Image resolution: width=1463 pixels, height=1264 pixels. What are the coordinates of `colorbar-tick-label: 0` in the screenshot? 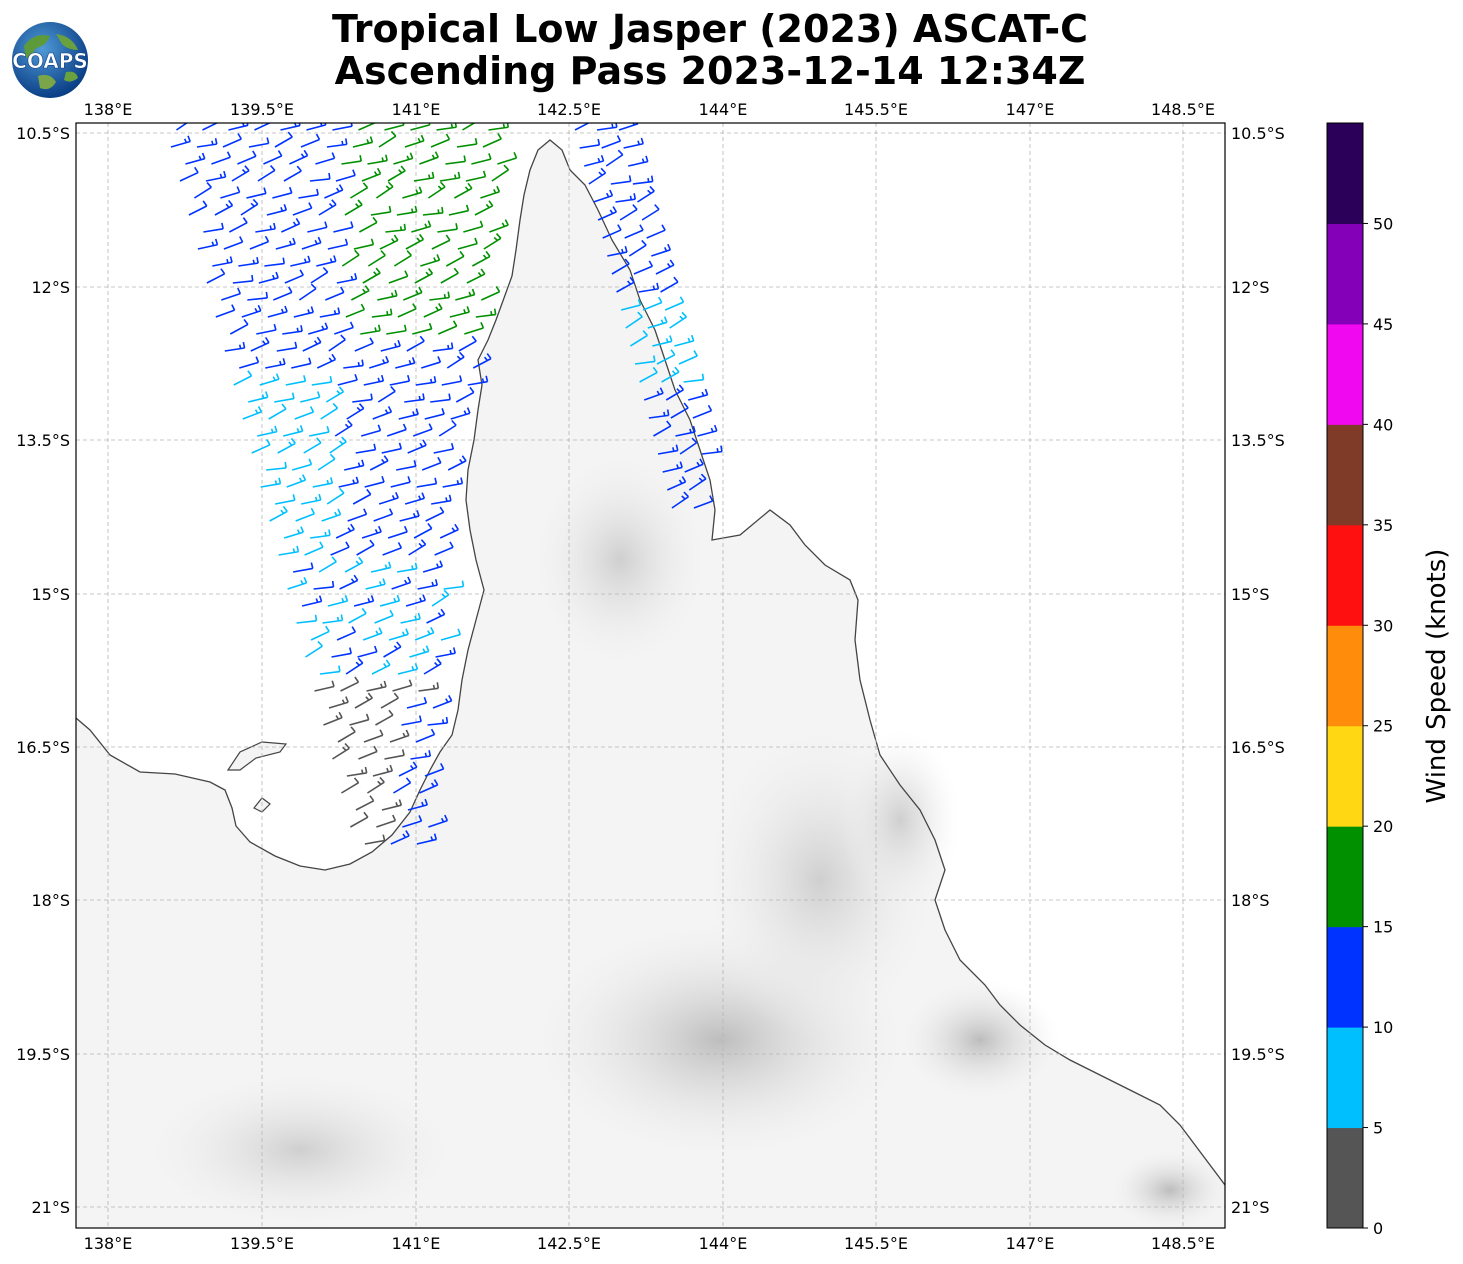 It's located at (1378, 1228).